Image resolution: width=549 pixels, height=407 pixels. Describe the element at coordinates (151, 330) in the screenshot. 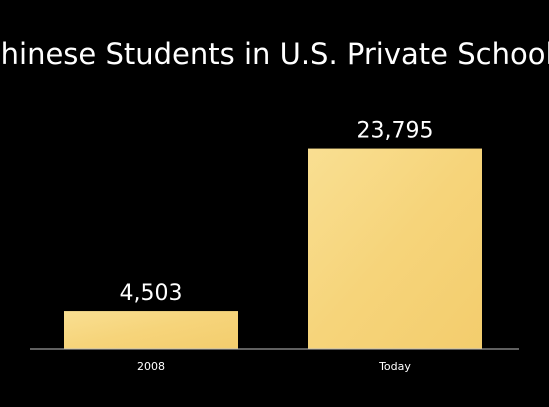

I see `bar-2008` at that location.